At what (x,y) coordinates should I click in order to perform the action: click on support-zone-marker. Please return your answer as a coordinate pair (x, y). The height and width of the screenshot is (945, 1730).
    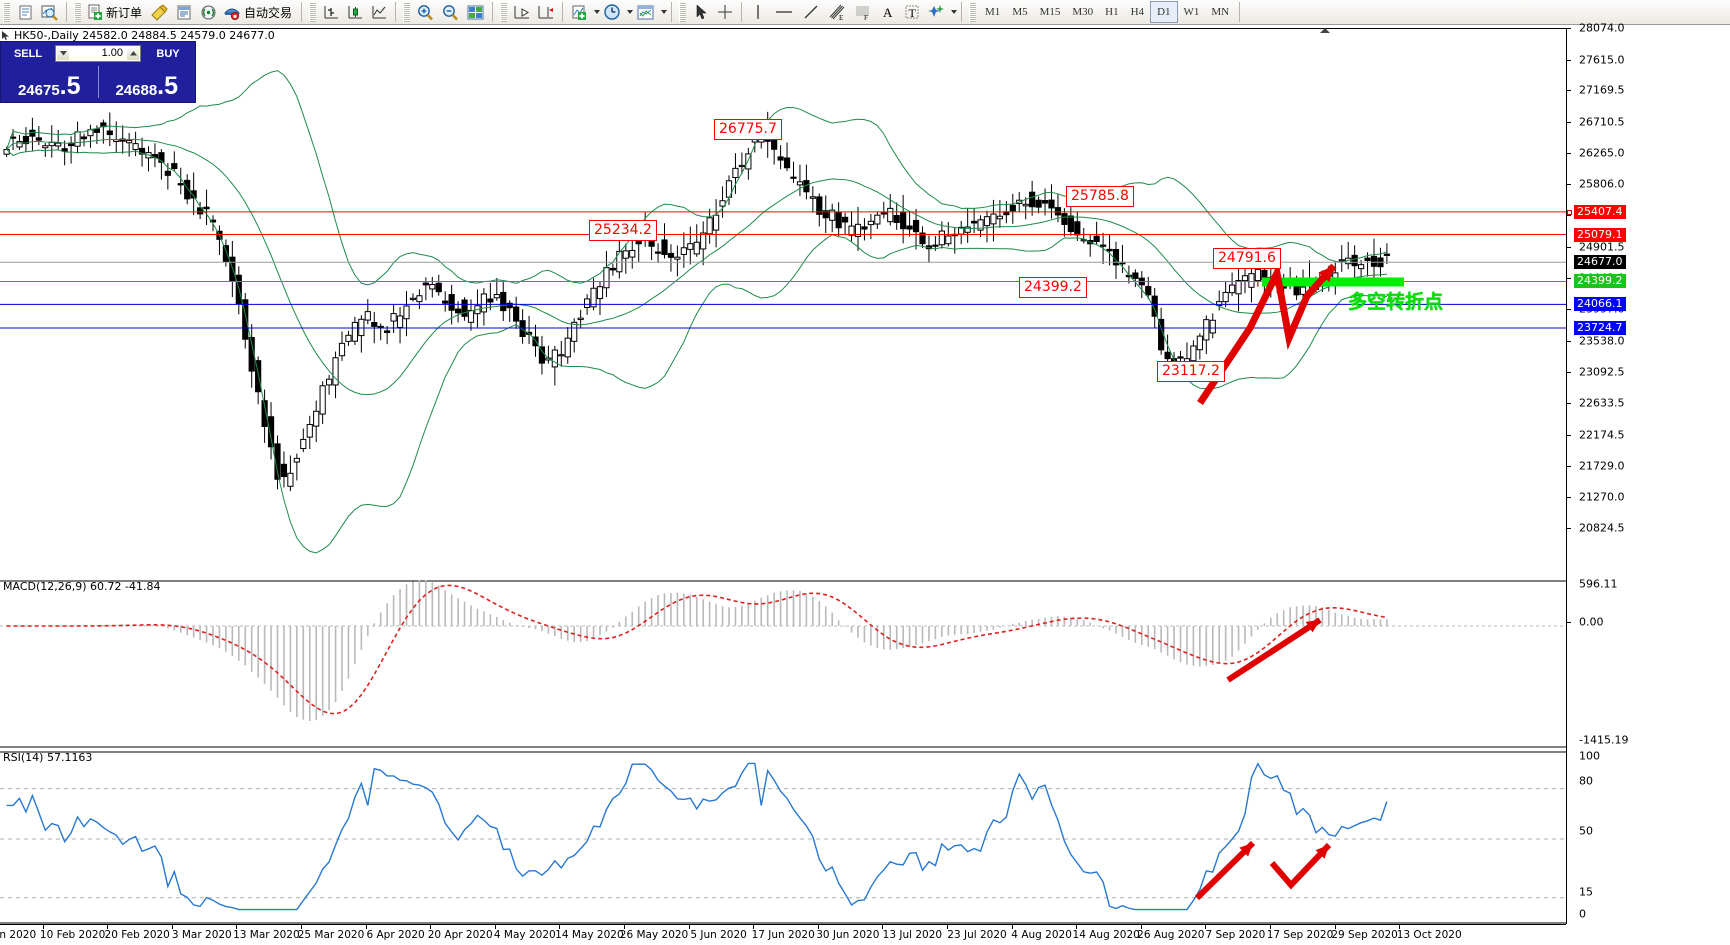
    Looking at the image, I should click on (1333, 282).